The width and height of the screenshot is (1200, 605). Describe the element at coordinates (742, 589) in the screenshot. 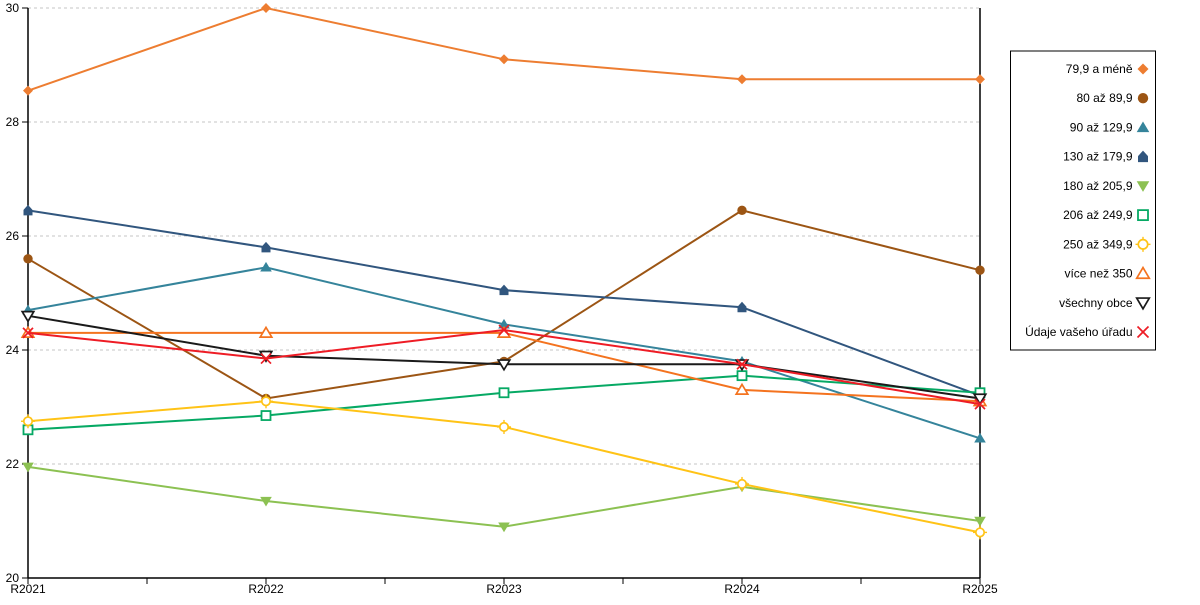

I see `x-axis-tick-label: R2024` at that location.